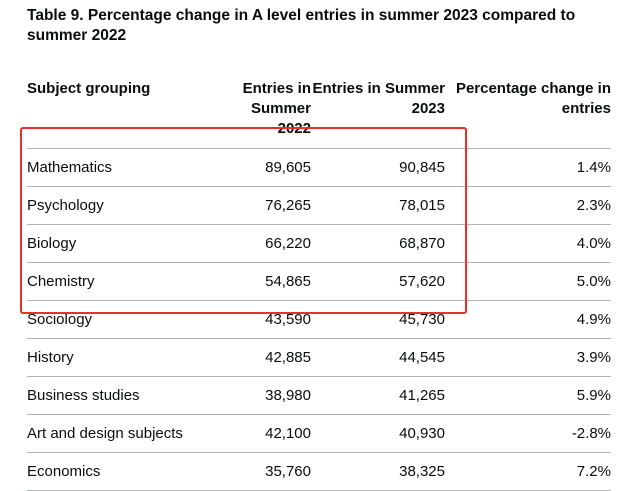  Describe the element at coordinates (121, 281) in the screenshot. I see `cell-subject: Chemistry` at that location.